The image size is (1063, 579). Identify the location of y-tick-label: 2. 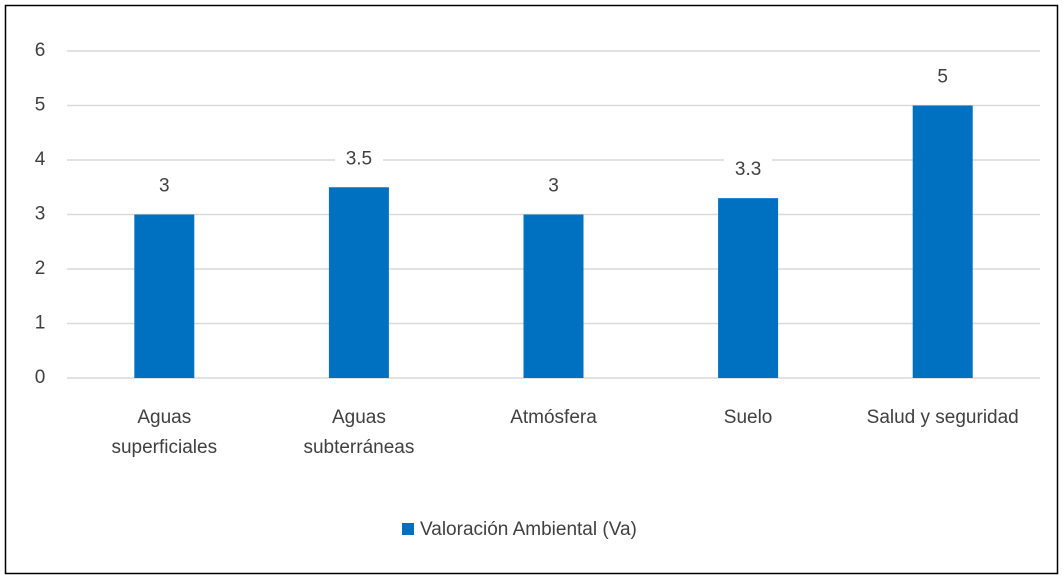
(40, 268).